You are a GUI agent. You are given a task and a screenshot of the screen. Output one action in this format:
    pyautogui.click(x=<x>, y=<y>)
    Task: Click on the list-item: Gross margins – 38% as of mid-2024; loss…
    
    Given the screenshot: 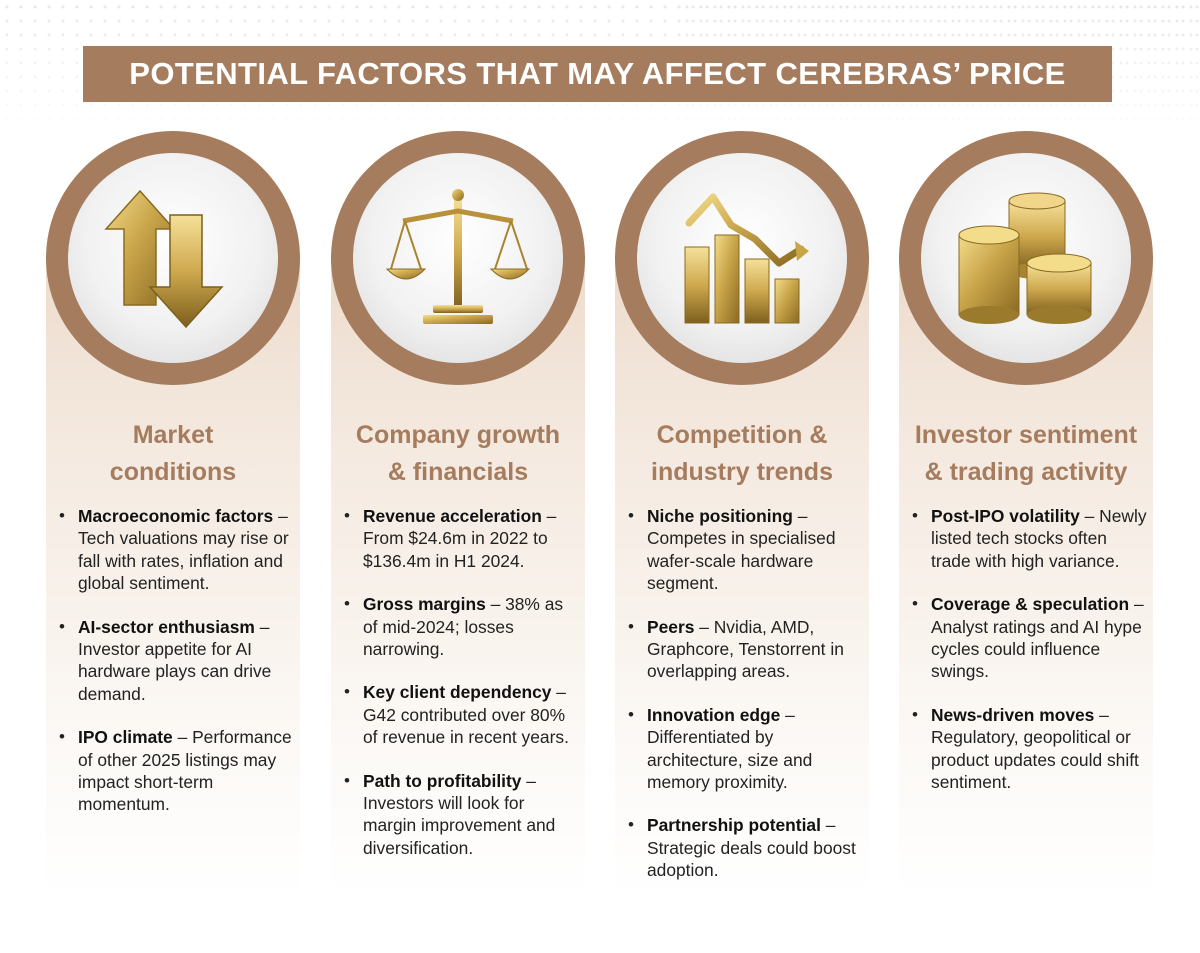 What is the action you would take?
    pyautogui.click(x=459, y=626)
    